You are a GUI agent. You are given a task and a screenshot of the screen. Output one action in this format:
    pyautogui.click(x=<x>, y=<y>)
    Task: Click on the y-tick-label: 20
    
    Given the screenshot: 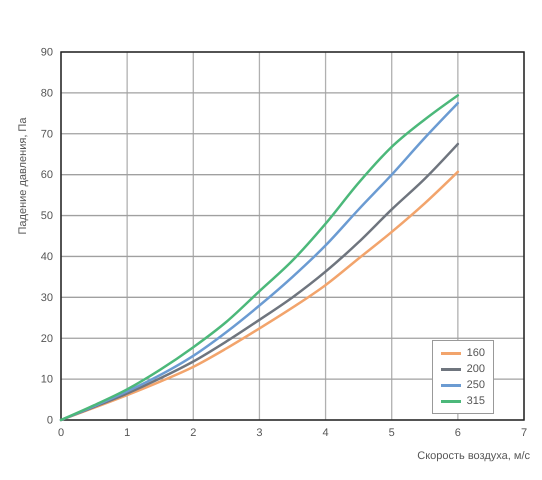 What is the action you would take?
    pyautogui.click(x=46, y=338)
    